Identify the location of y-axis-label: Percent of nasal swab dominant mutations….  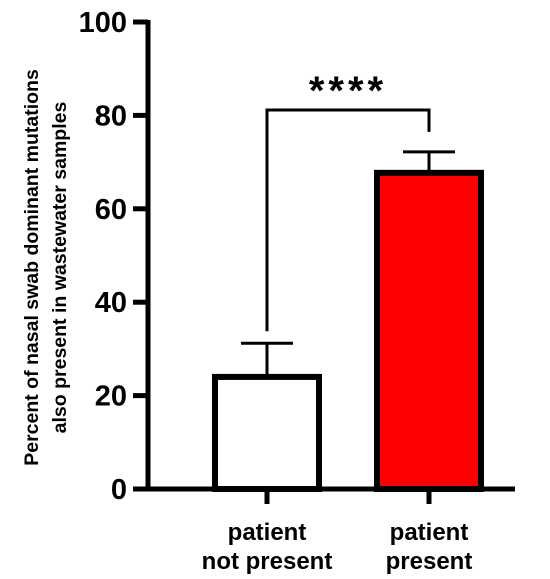
(46, 267).